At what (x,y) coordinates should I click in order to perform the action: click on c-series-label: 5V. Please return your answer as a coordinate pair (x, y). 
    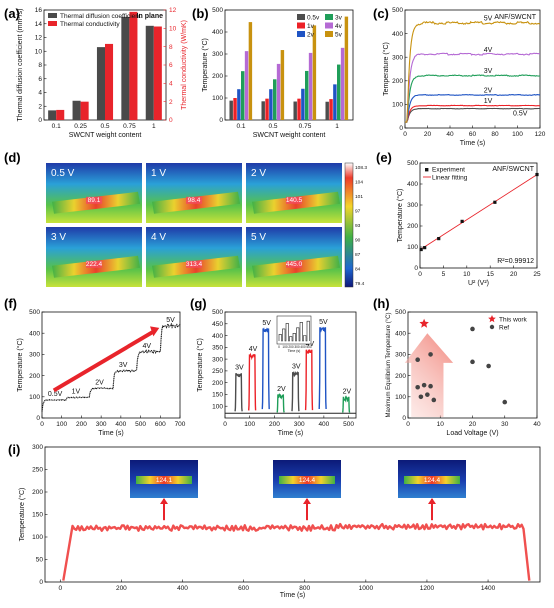
    Looking at the image, I should click on (488, 19).